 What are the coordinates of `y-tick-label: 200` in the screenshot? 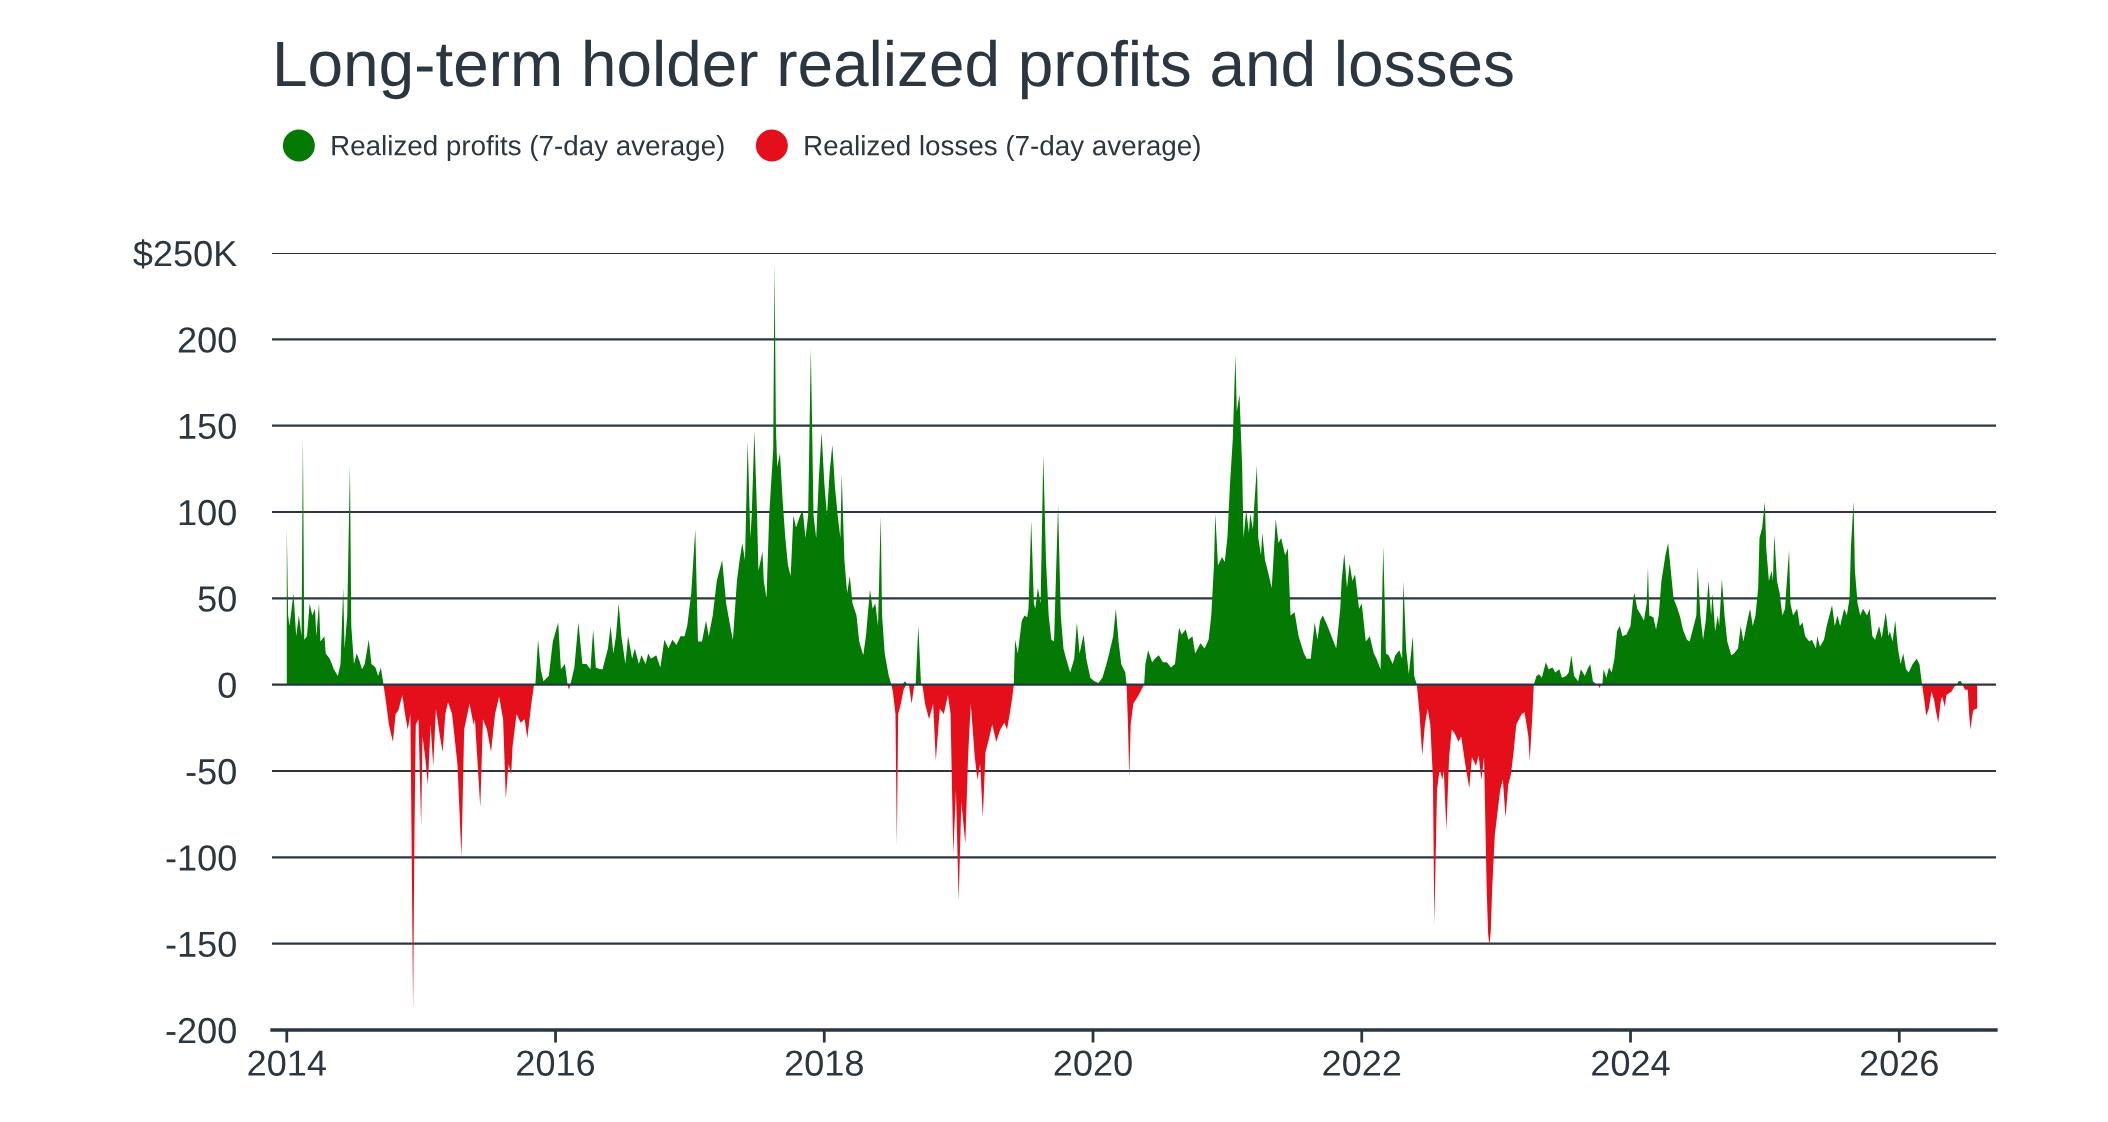 It's located at (207, 340).